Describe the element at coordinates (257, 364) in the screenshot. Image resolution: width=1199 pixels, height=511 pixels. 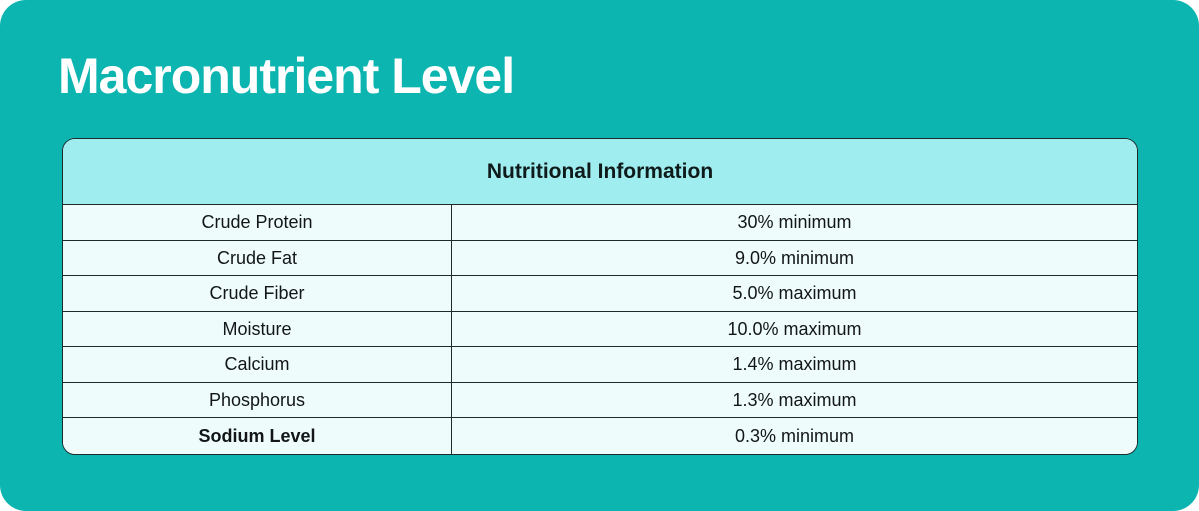
I see `nutrient-name-cell: Calcium` at that location.